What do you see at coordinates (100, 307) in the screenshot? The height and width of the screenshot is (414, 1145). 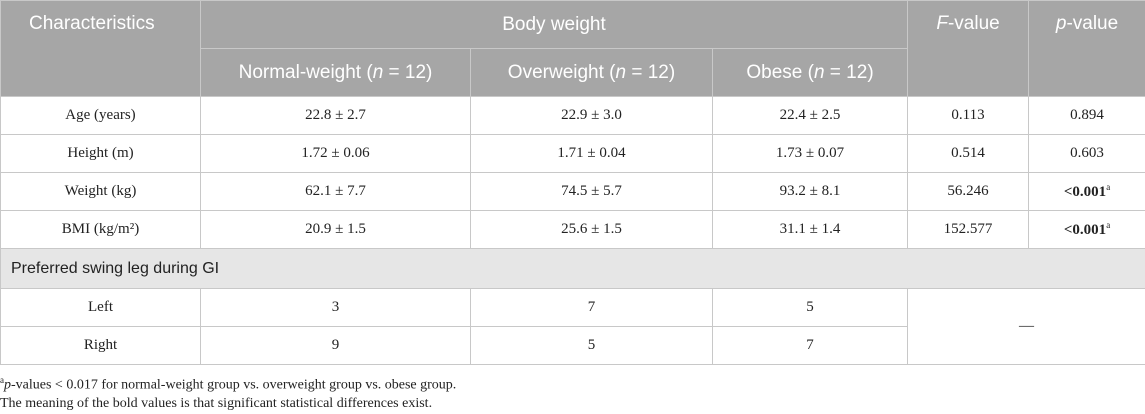 I see `cell: Left` at bounding box center [100, 307].